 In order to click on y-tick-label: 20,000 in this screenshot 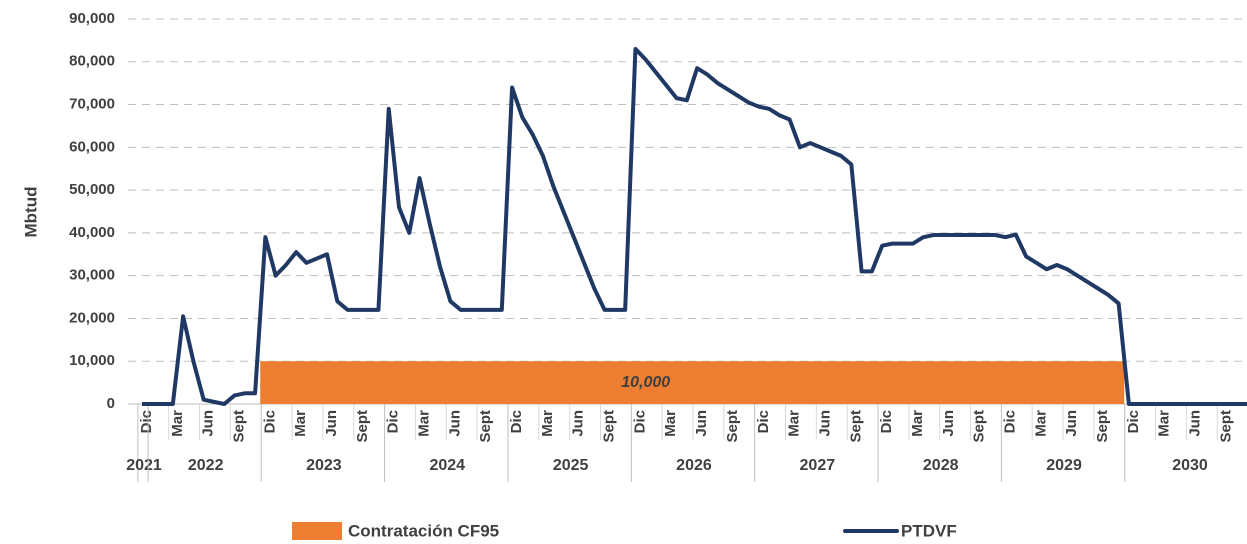, I will do `click(92, 317)`.